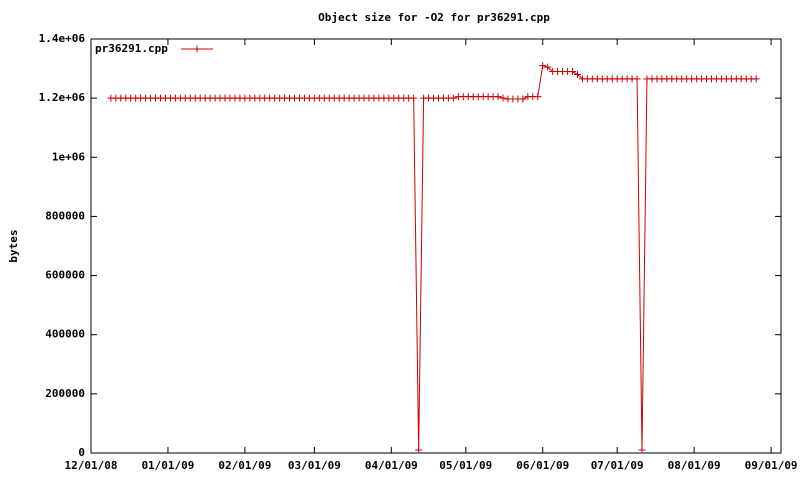  Describe the element at coordinates (617, 465) in the screenshot. I see `x-tick-label: 07/01/09` at that location.